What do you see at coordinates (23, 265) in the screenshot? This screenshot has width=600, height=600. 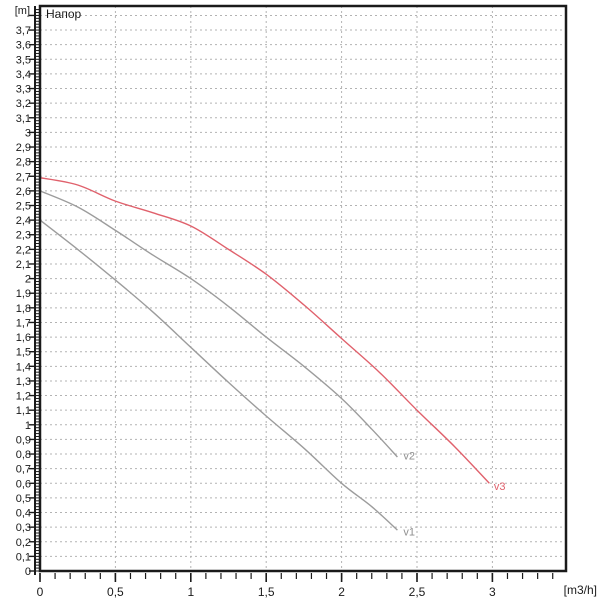 I see `y-tick-label: 2,1` at bounding box center [23, 265].